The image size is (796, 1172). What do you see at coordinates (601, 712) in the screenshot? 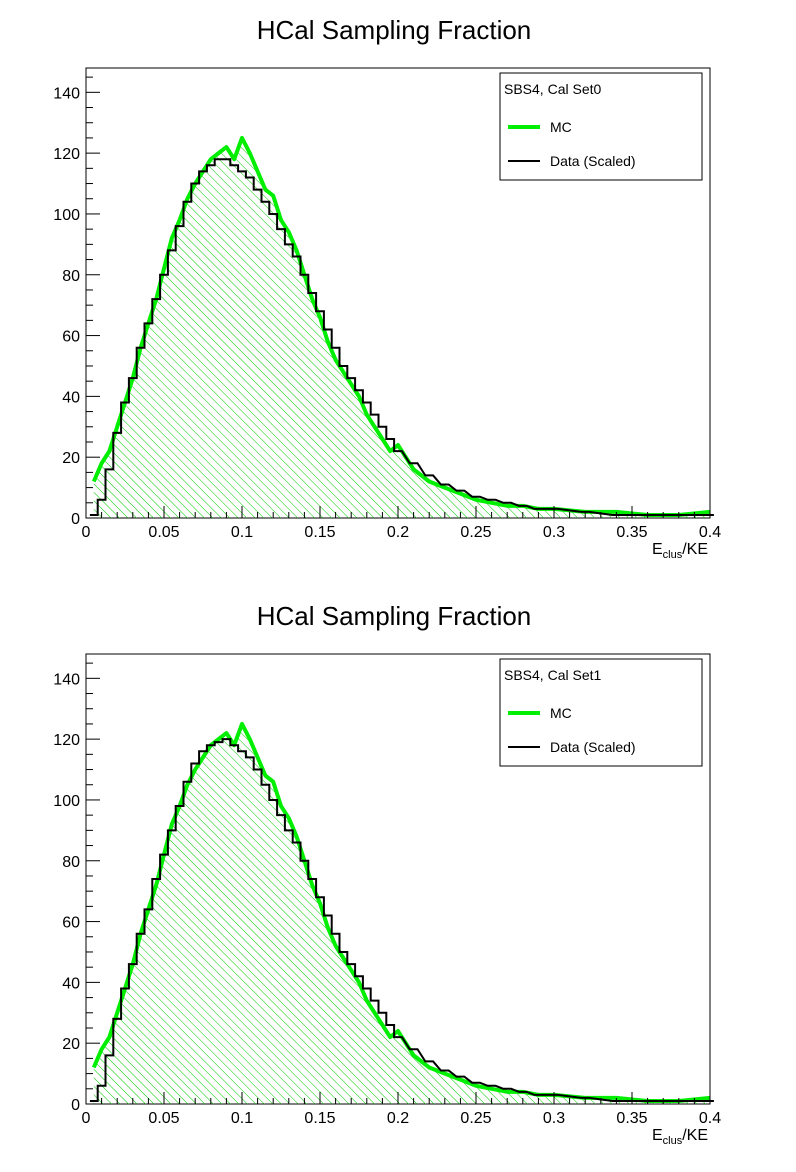
I see `legend: SBS4, Cal Set1 MC Data (Scaled)` at bounding box center [601, 712].